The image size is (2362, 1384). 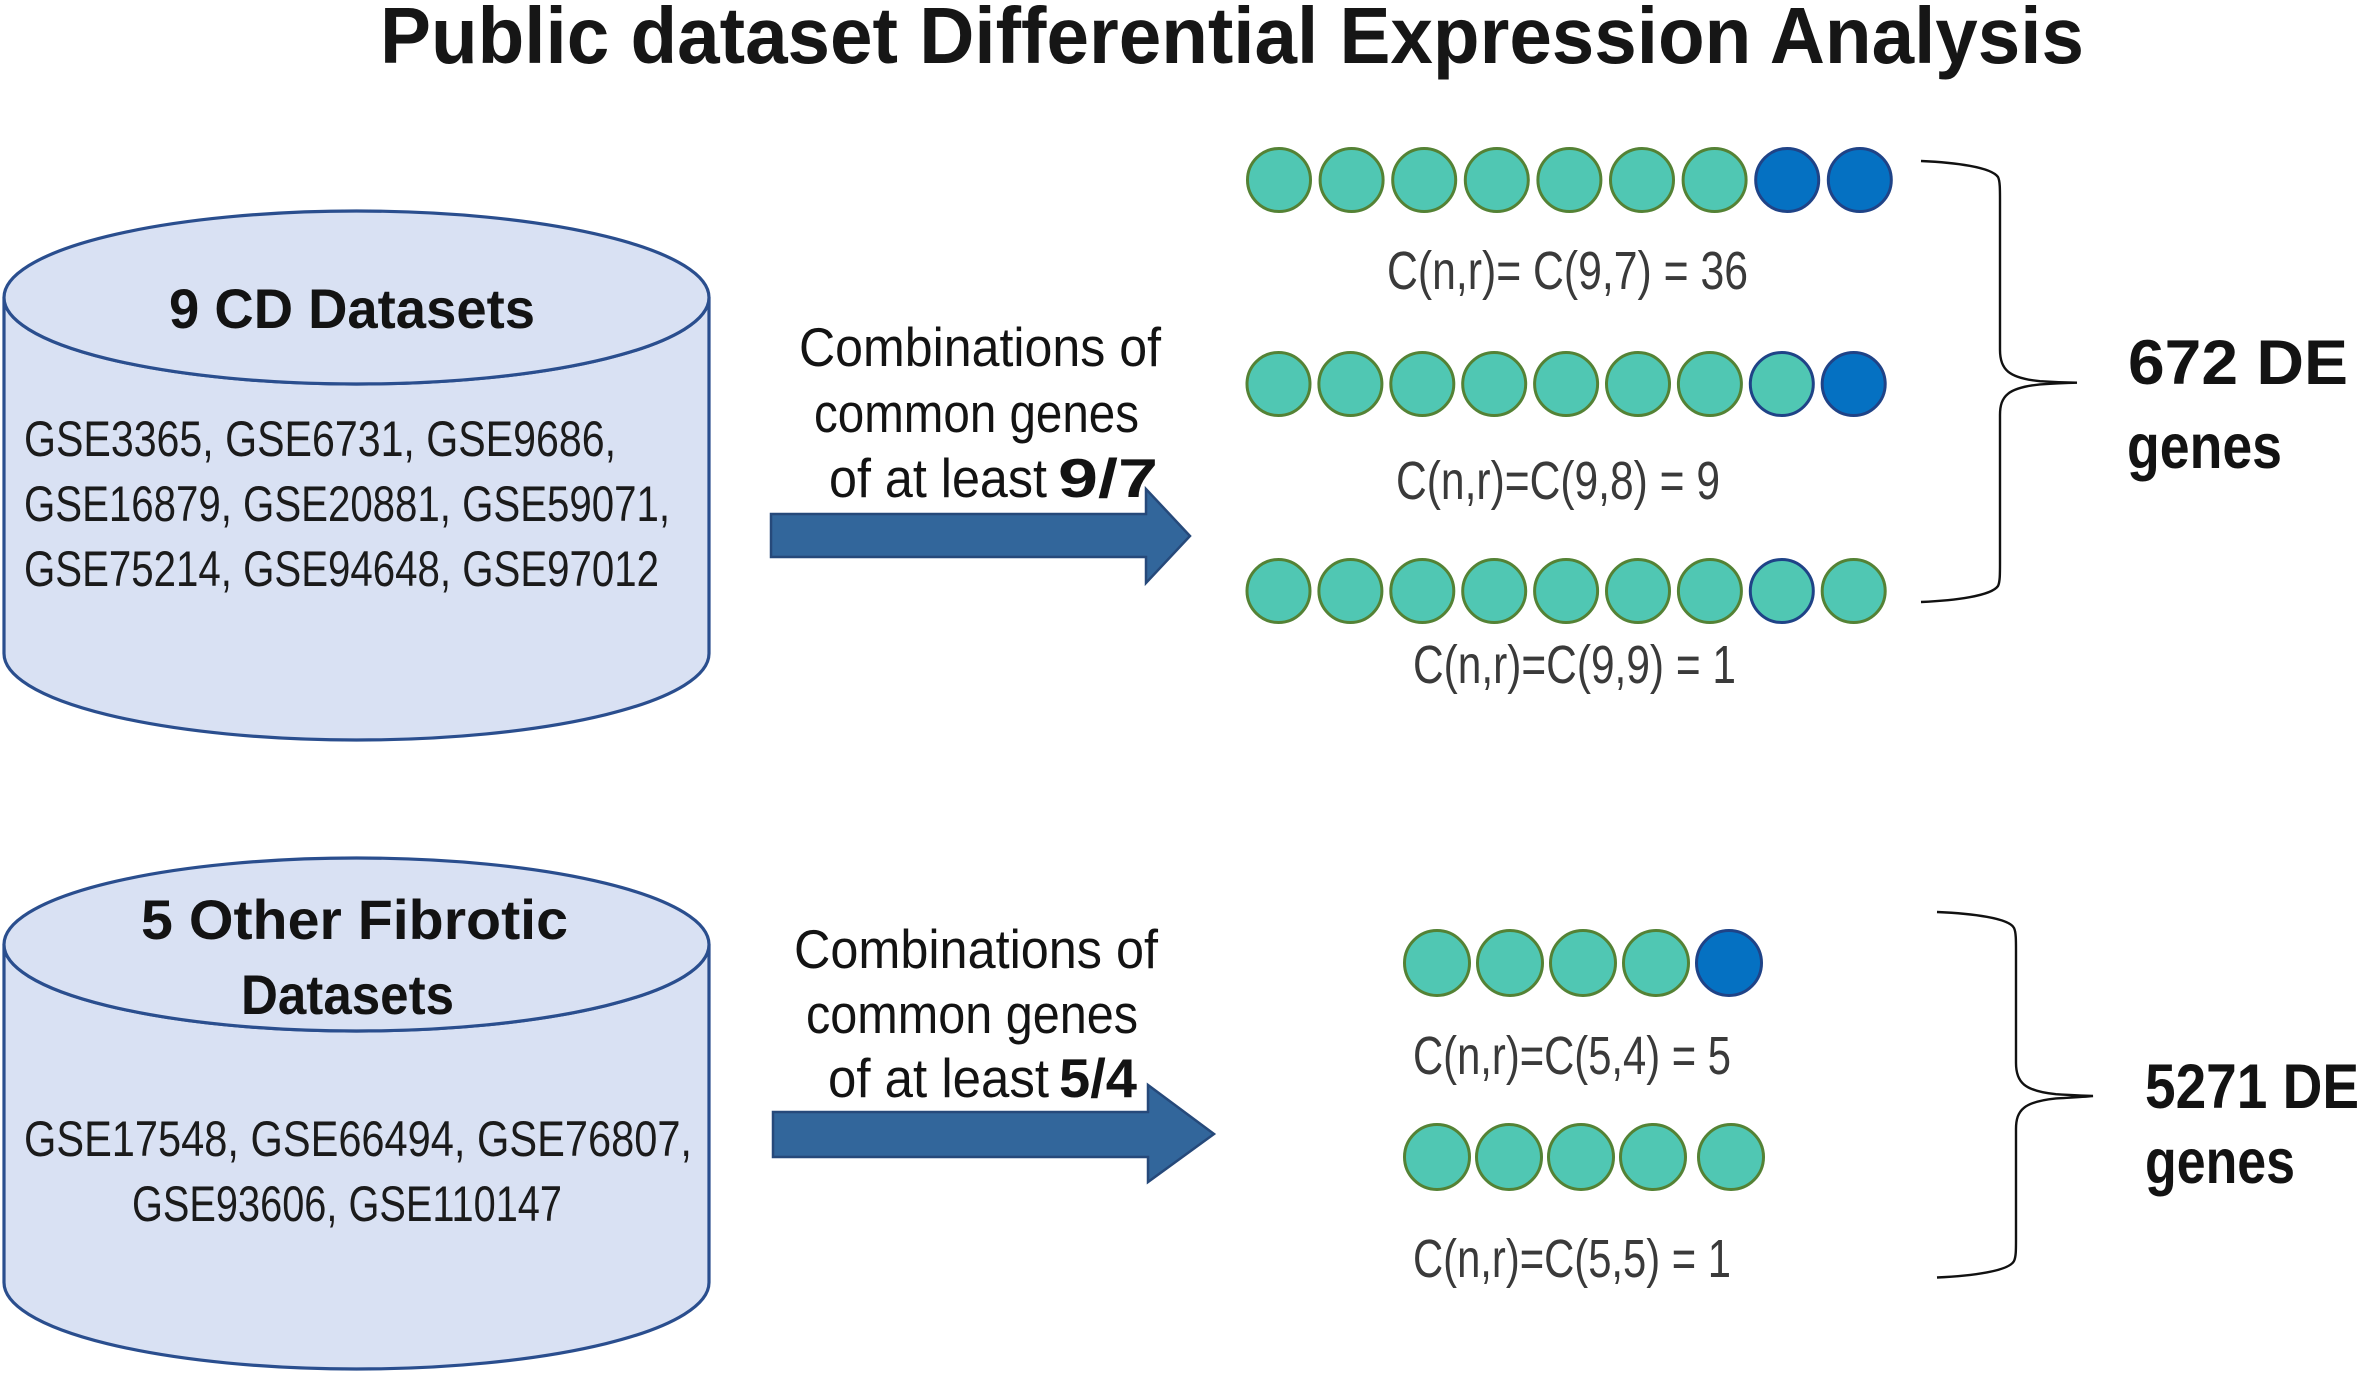 What do you see at coordinates (1098, 1078) in the screenshot?
I see `svg-text: 5/4` at bounding box center [1098, 1078].